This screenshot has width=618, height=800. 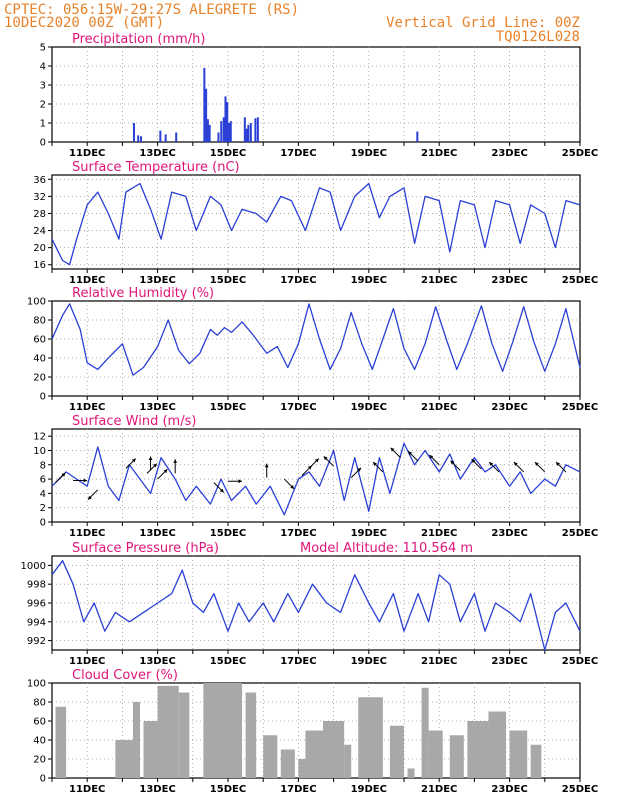 What do you see at coordinates (36, 622) in the screenshot?
I see `pressure-ytick-label: 994` at bounding box center [36, 622].